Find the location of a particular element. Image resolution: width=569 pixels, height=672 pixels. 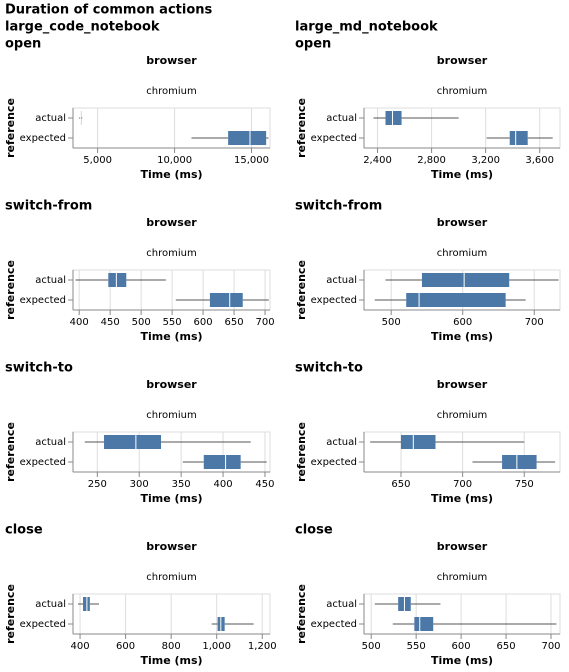

x-tick-label: 2,400 is located at coordinates (377, 160).